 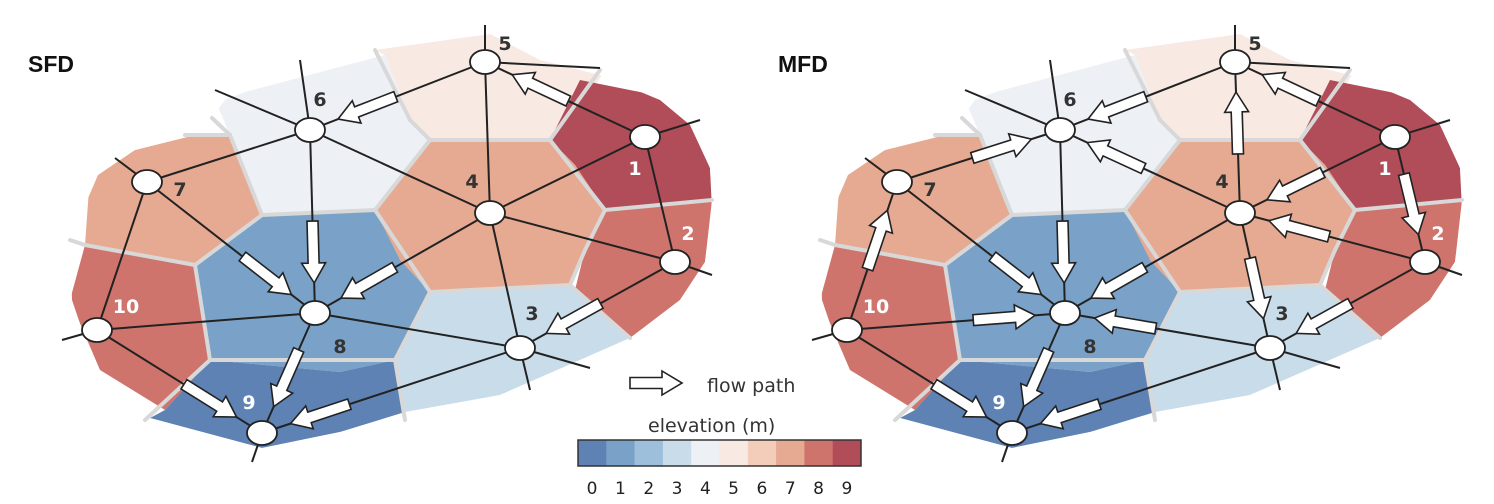 What do you see at coordinates (1089, 347) in the screenshot?
I see `node-label-8: 8` at bounding box center [1089, 347].